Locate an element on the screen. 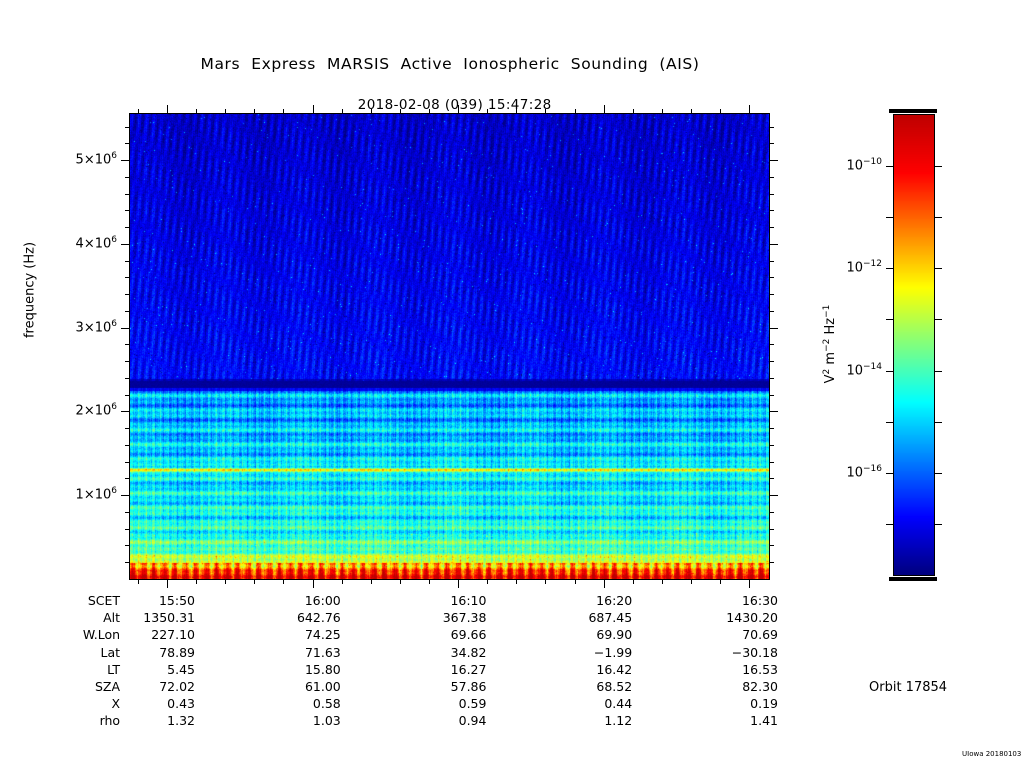 This screenshot has width=1024, height=768. ephemeris-cell: 16.27 is located at coordinates (468, 669).